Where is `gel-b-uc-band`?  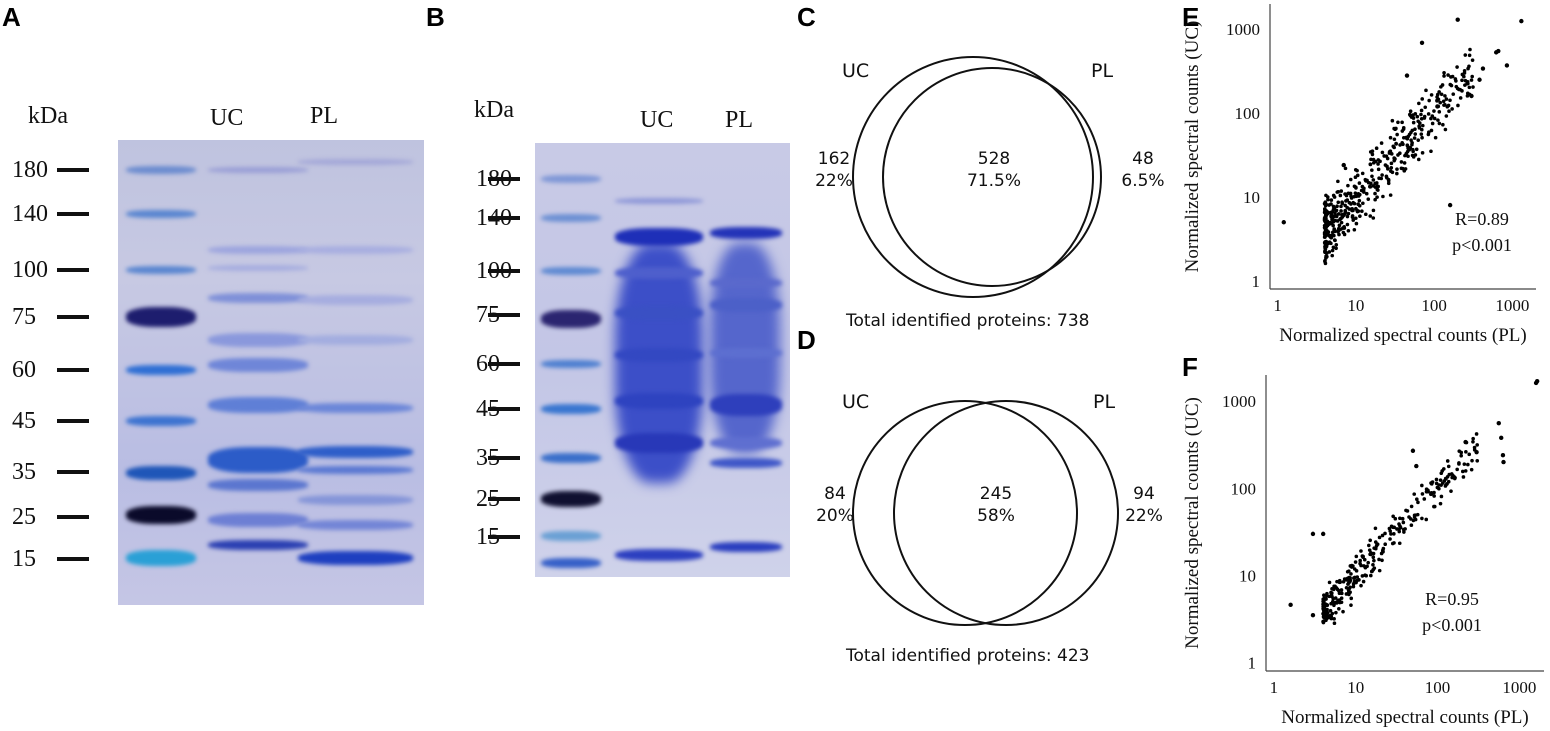 gel-b-uc-band is located at coordinates (659, 201).